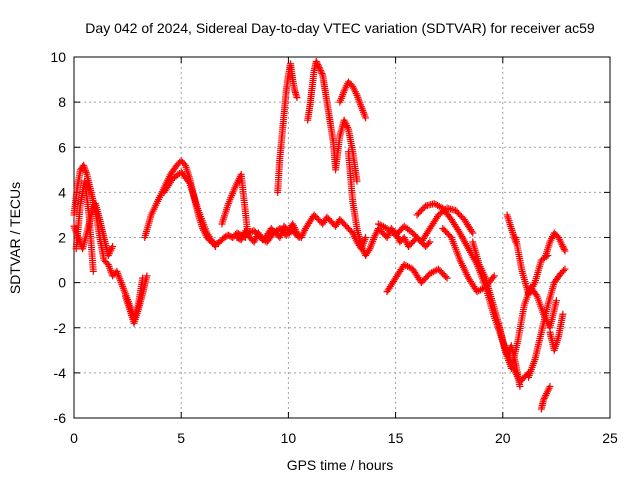  I want to click on y-tick-label: 2, so click(62, 238).